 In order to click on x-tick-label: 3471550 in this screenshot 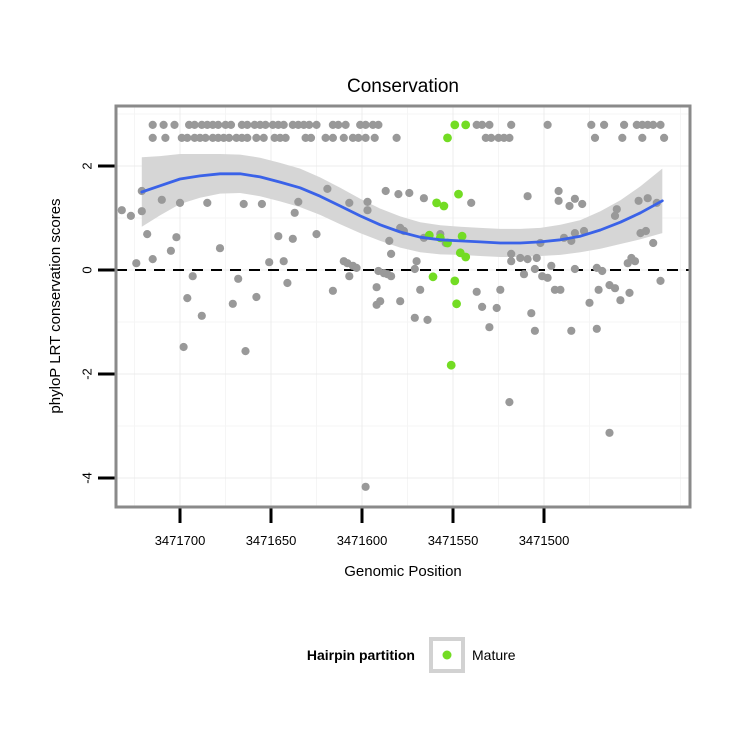, I will do `click(453, 540)`.